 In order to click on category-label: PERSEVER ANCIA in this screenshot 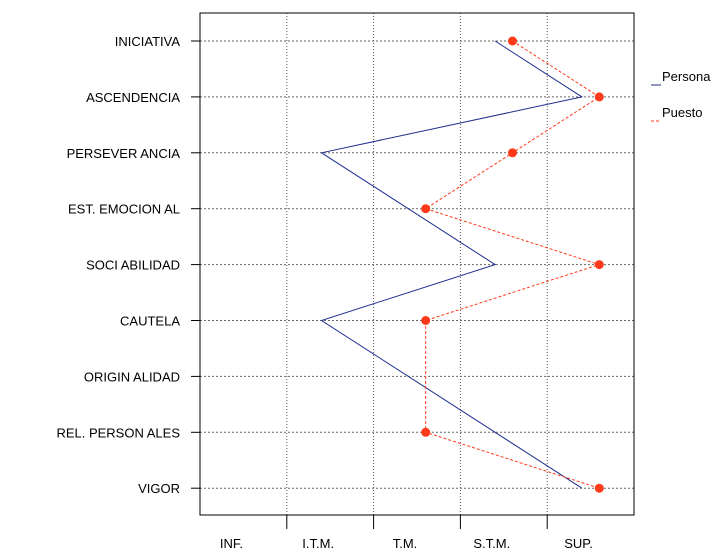, I will do `click(124, 153)`.